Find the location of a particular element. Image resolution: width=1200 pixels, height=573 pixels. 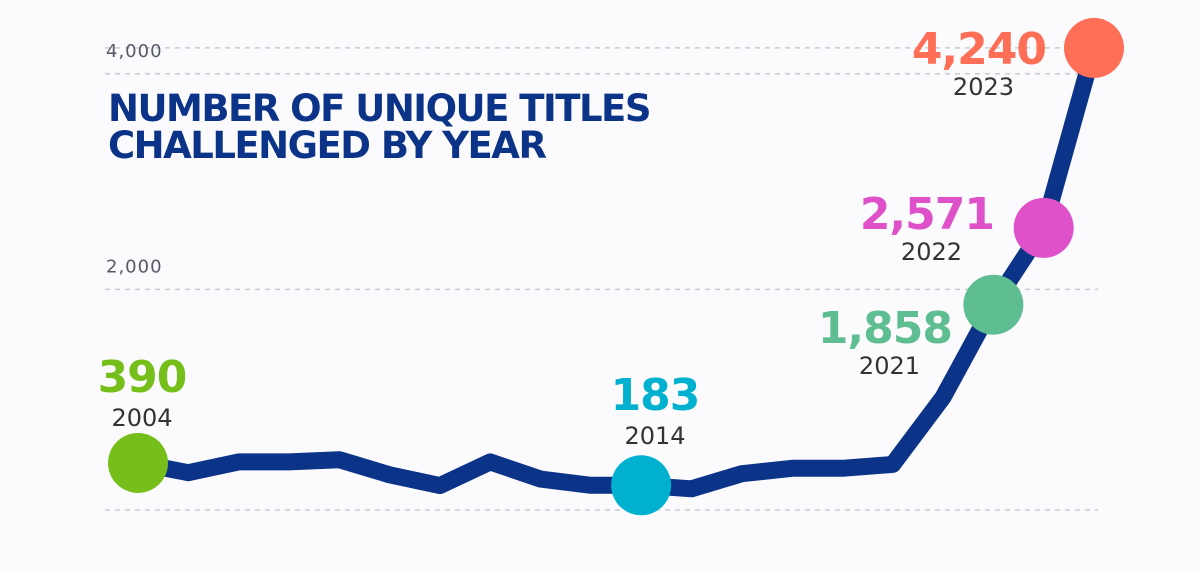

y-axis-ticks: 2,000 4,000 is located at coordinates (134, 159).